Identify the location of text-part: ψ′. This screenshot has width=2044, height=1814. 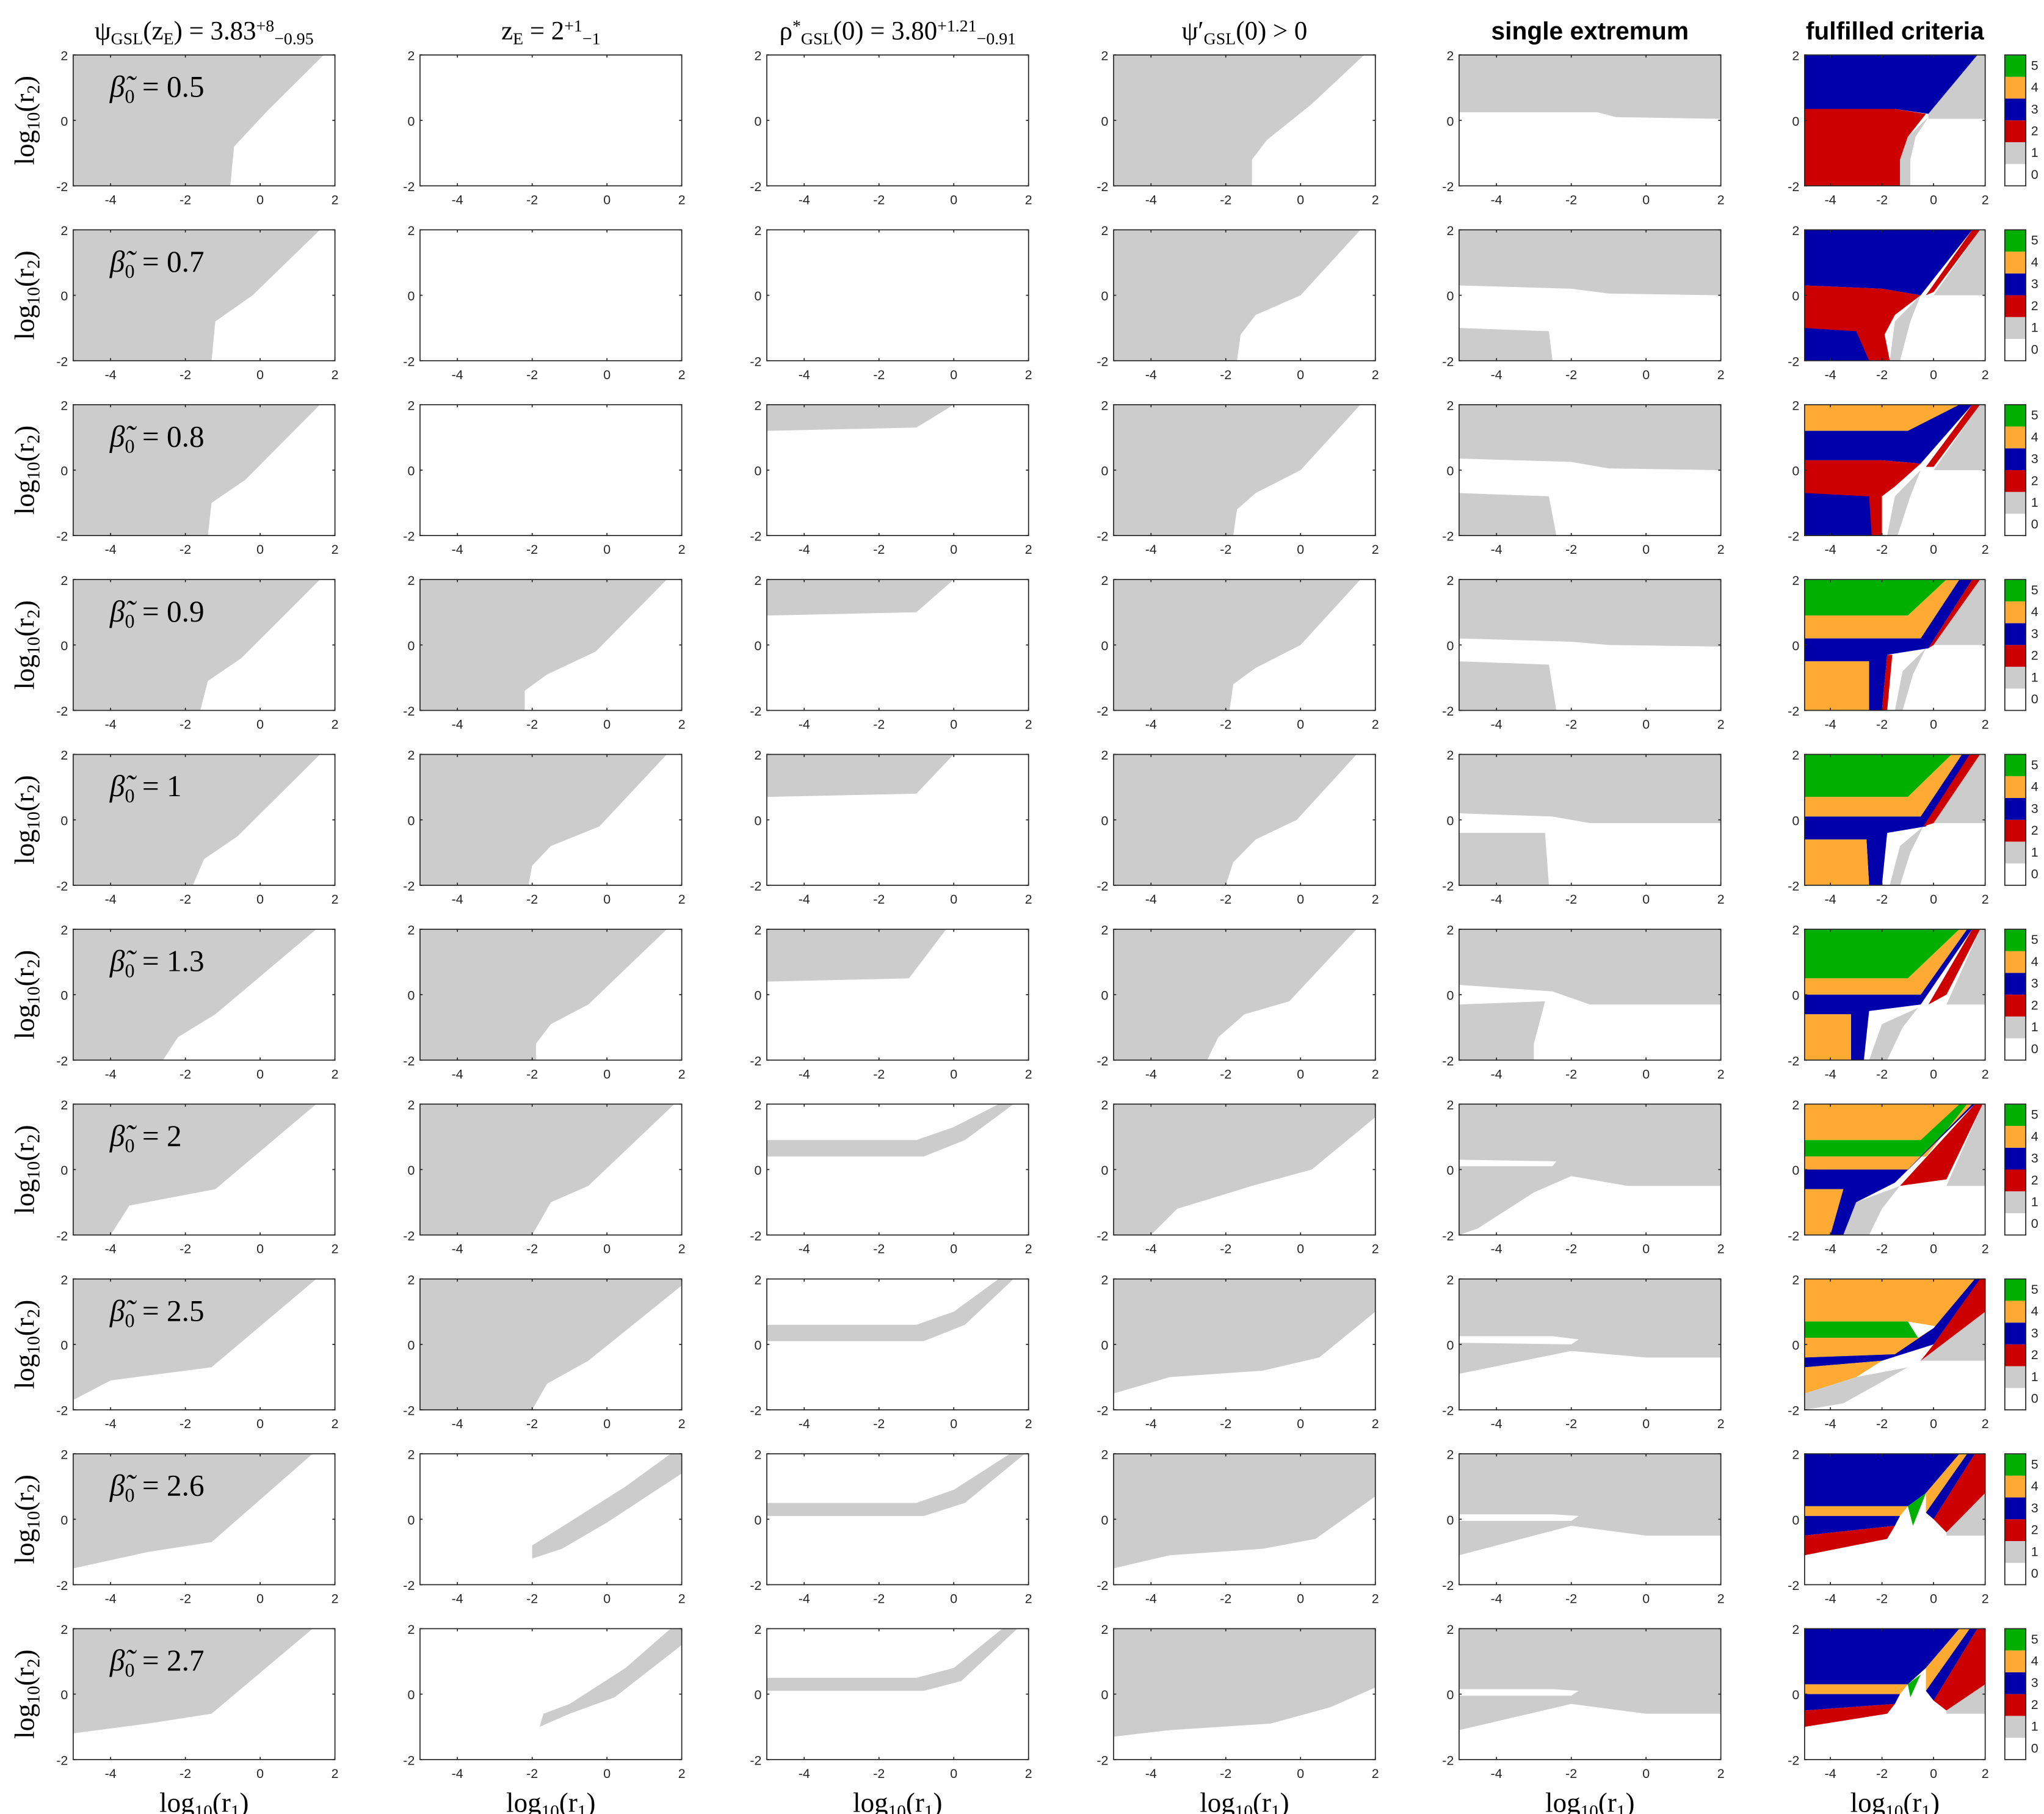
(1192, 30).